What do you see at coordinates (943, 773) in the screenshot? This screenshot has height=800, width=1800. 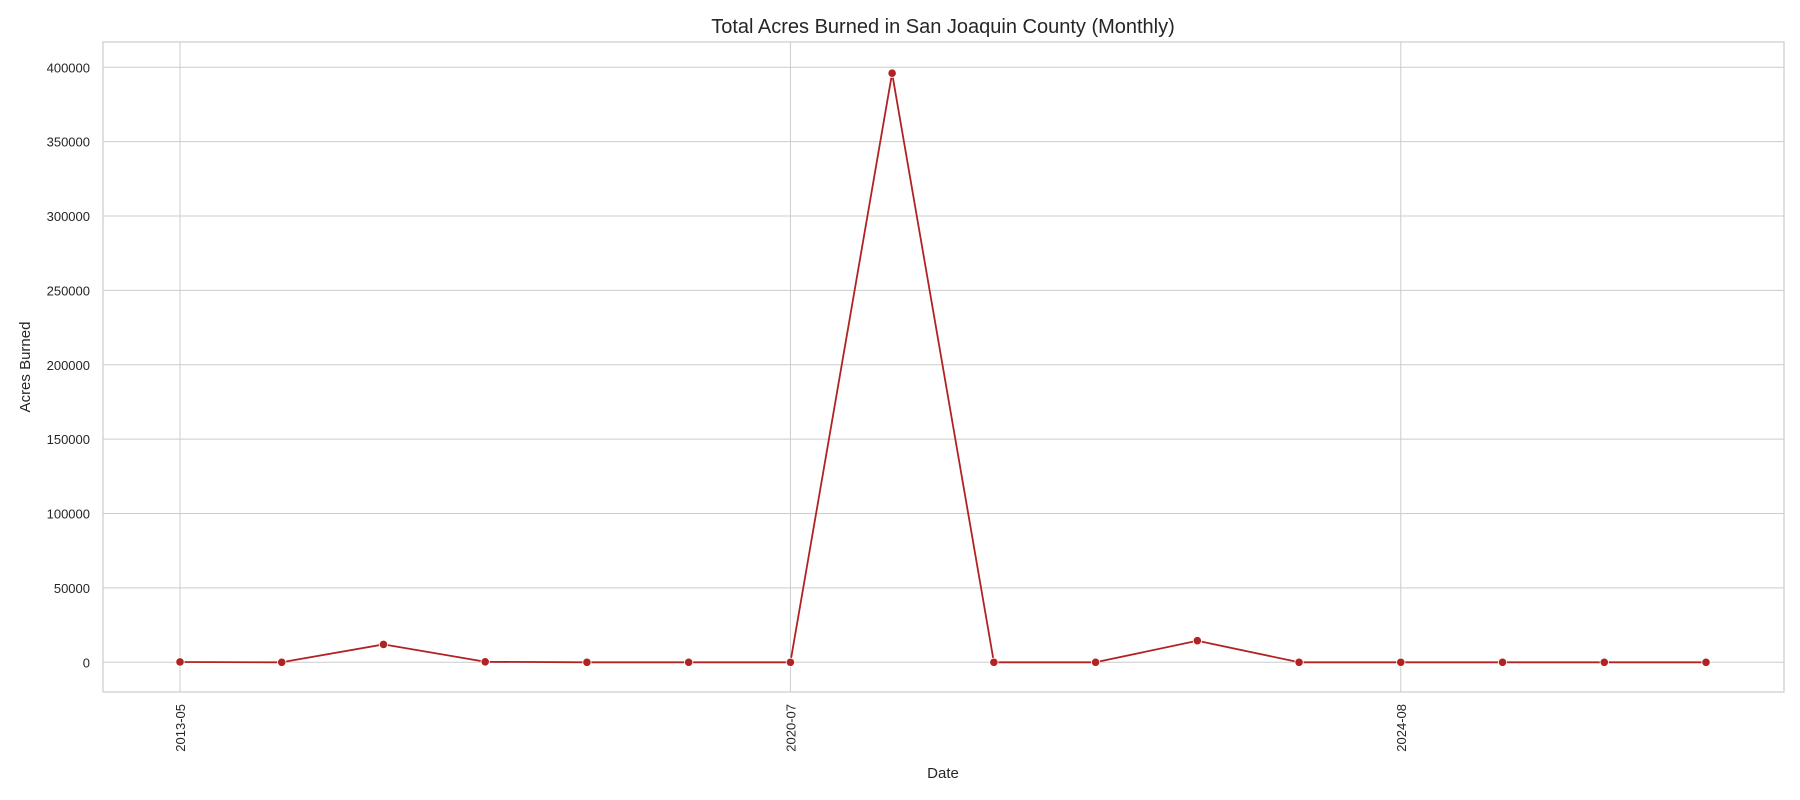 I see `x-axis-label: Date` at bounding box center [943, 773].